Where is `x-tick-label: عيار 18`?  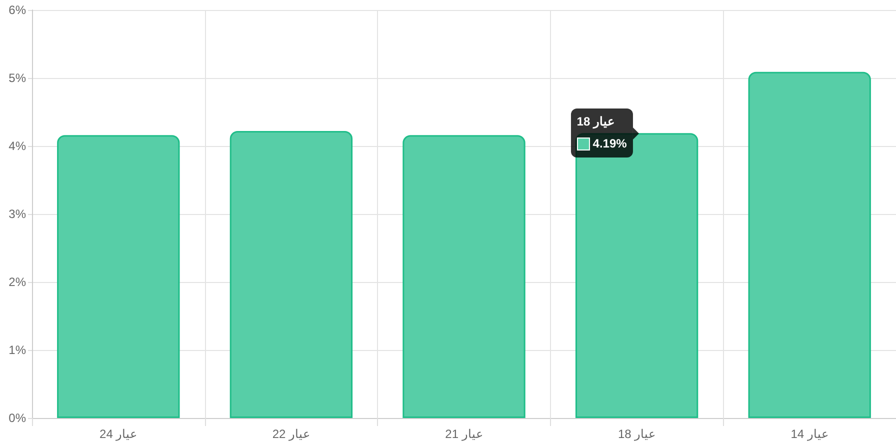 x-tick-label: عيار 18 is located at coordinates (637, 434).